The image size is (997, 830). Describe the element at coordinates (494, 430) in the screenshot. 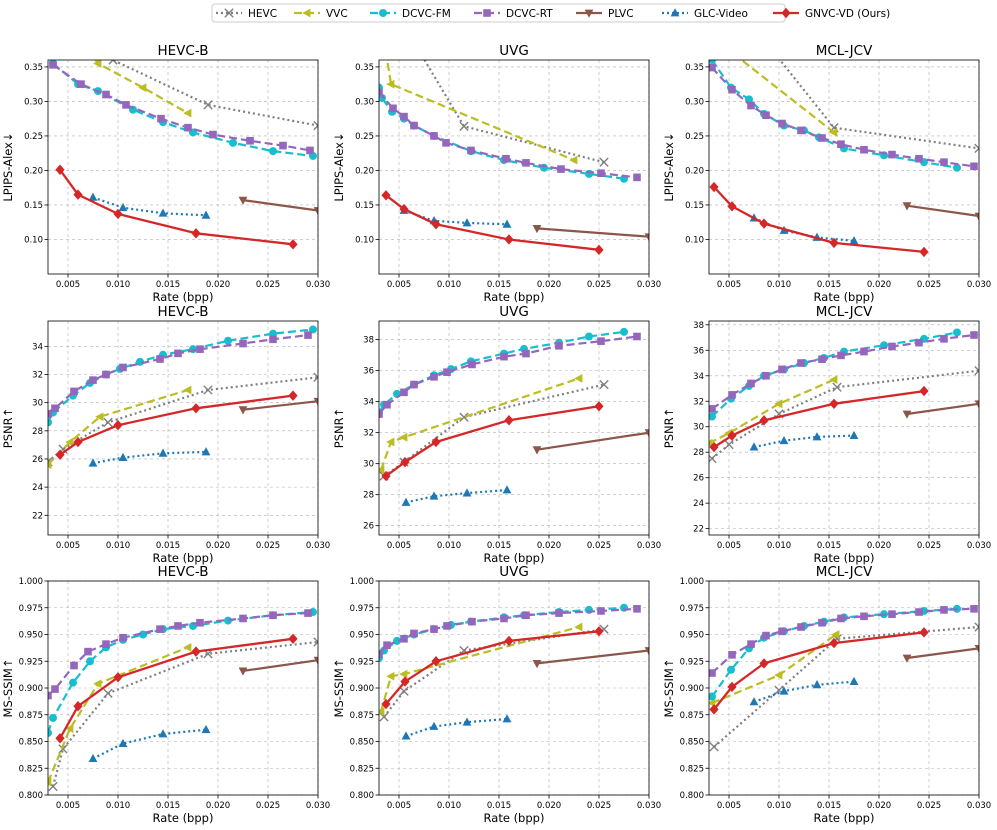

I see `series-hevc` at that location.